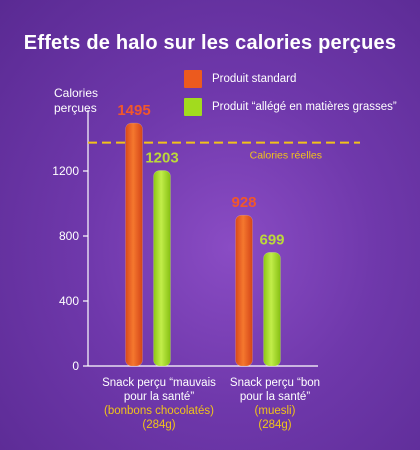  I want to click on category-healthy-line2: pour la santé”, so click(275, 397).